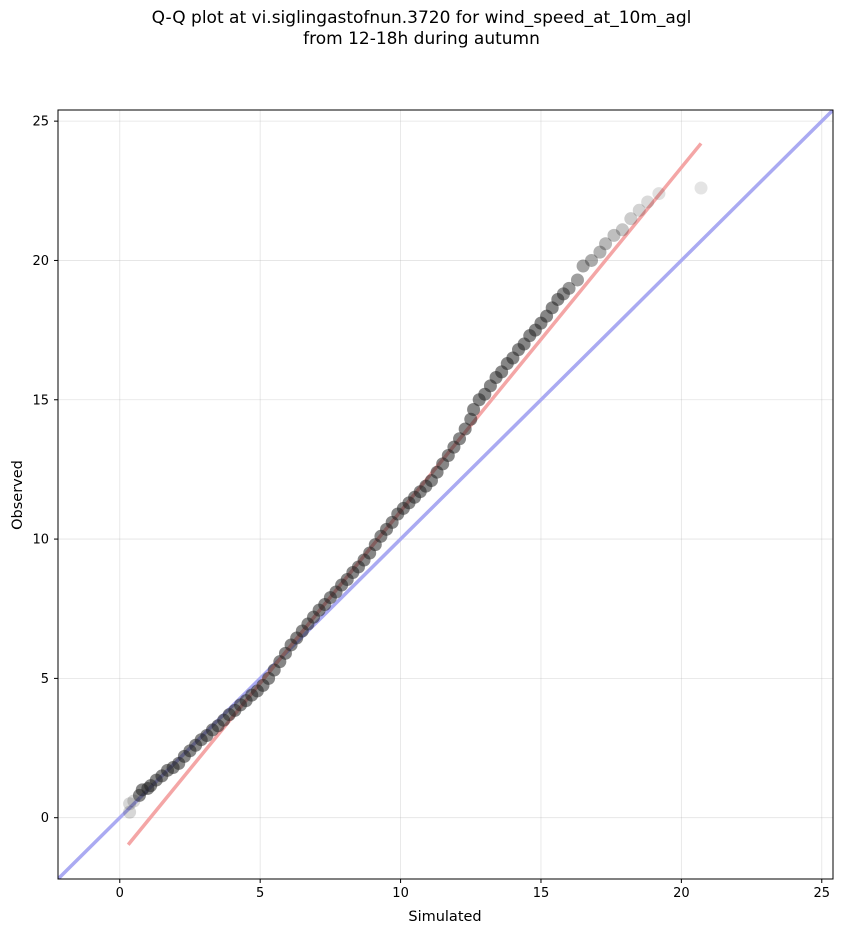  What do you see at coordinates (120, 893) in the screenshot?
I see `x-tick-label: 0` at bounding box center [120, 893].